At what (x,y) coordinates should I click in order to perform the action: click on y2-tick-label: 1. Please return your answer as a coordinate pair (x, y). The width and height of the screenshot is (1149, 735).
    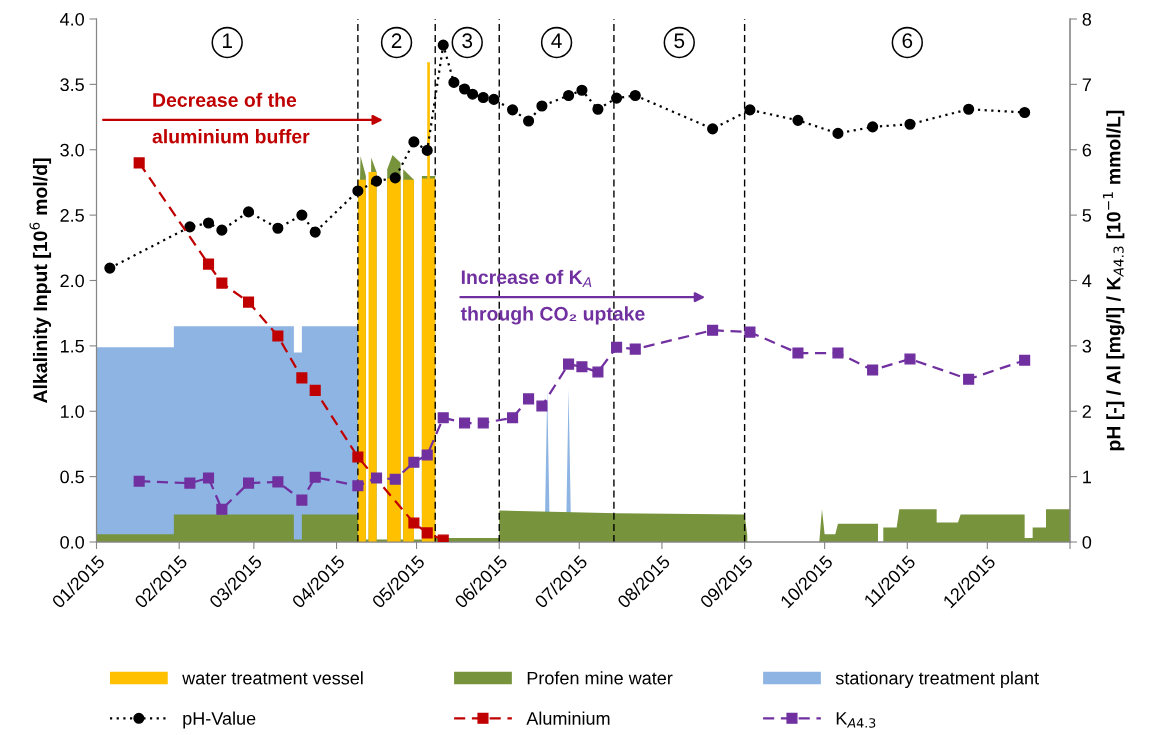
    Looking at the image, I should click on (1087, 477).